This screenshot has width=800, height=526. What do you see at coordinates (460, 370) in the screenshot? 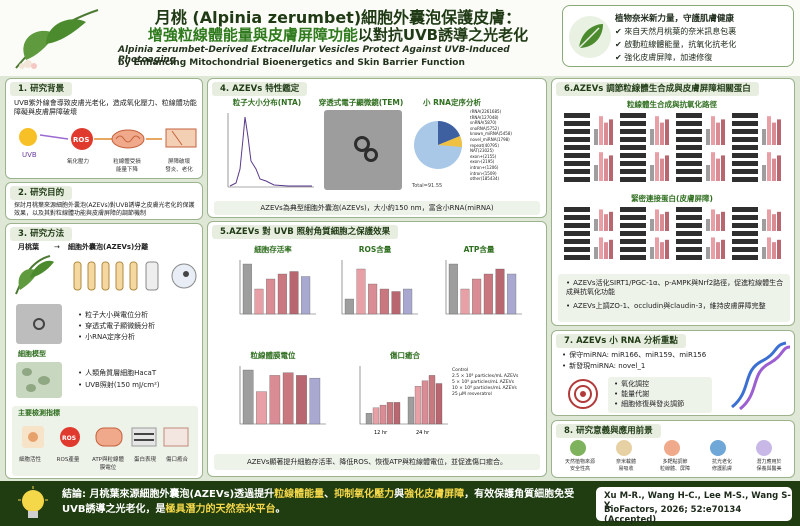
I see `legend-entry: Control` at bounding box center [460, 370].